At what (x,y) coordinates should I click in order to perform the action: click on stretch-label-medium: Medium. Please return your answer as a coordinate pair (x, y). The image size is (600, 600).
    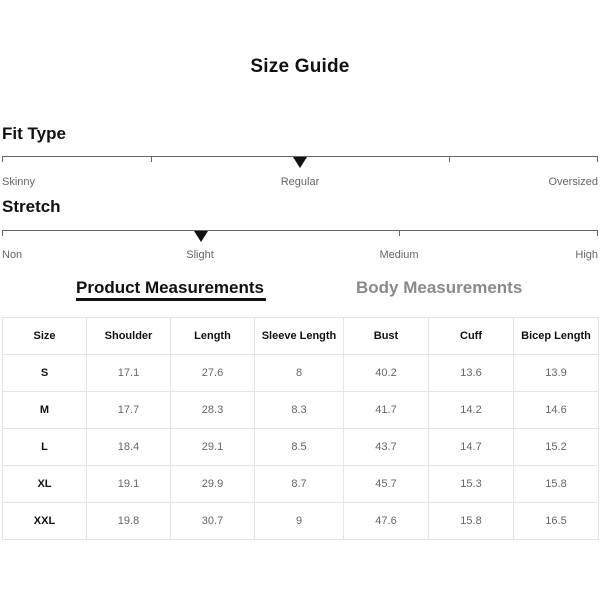
    Looking at the image, I should click on (399, 255).